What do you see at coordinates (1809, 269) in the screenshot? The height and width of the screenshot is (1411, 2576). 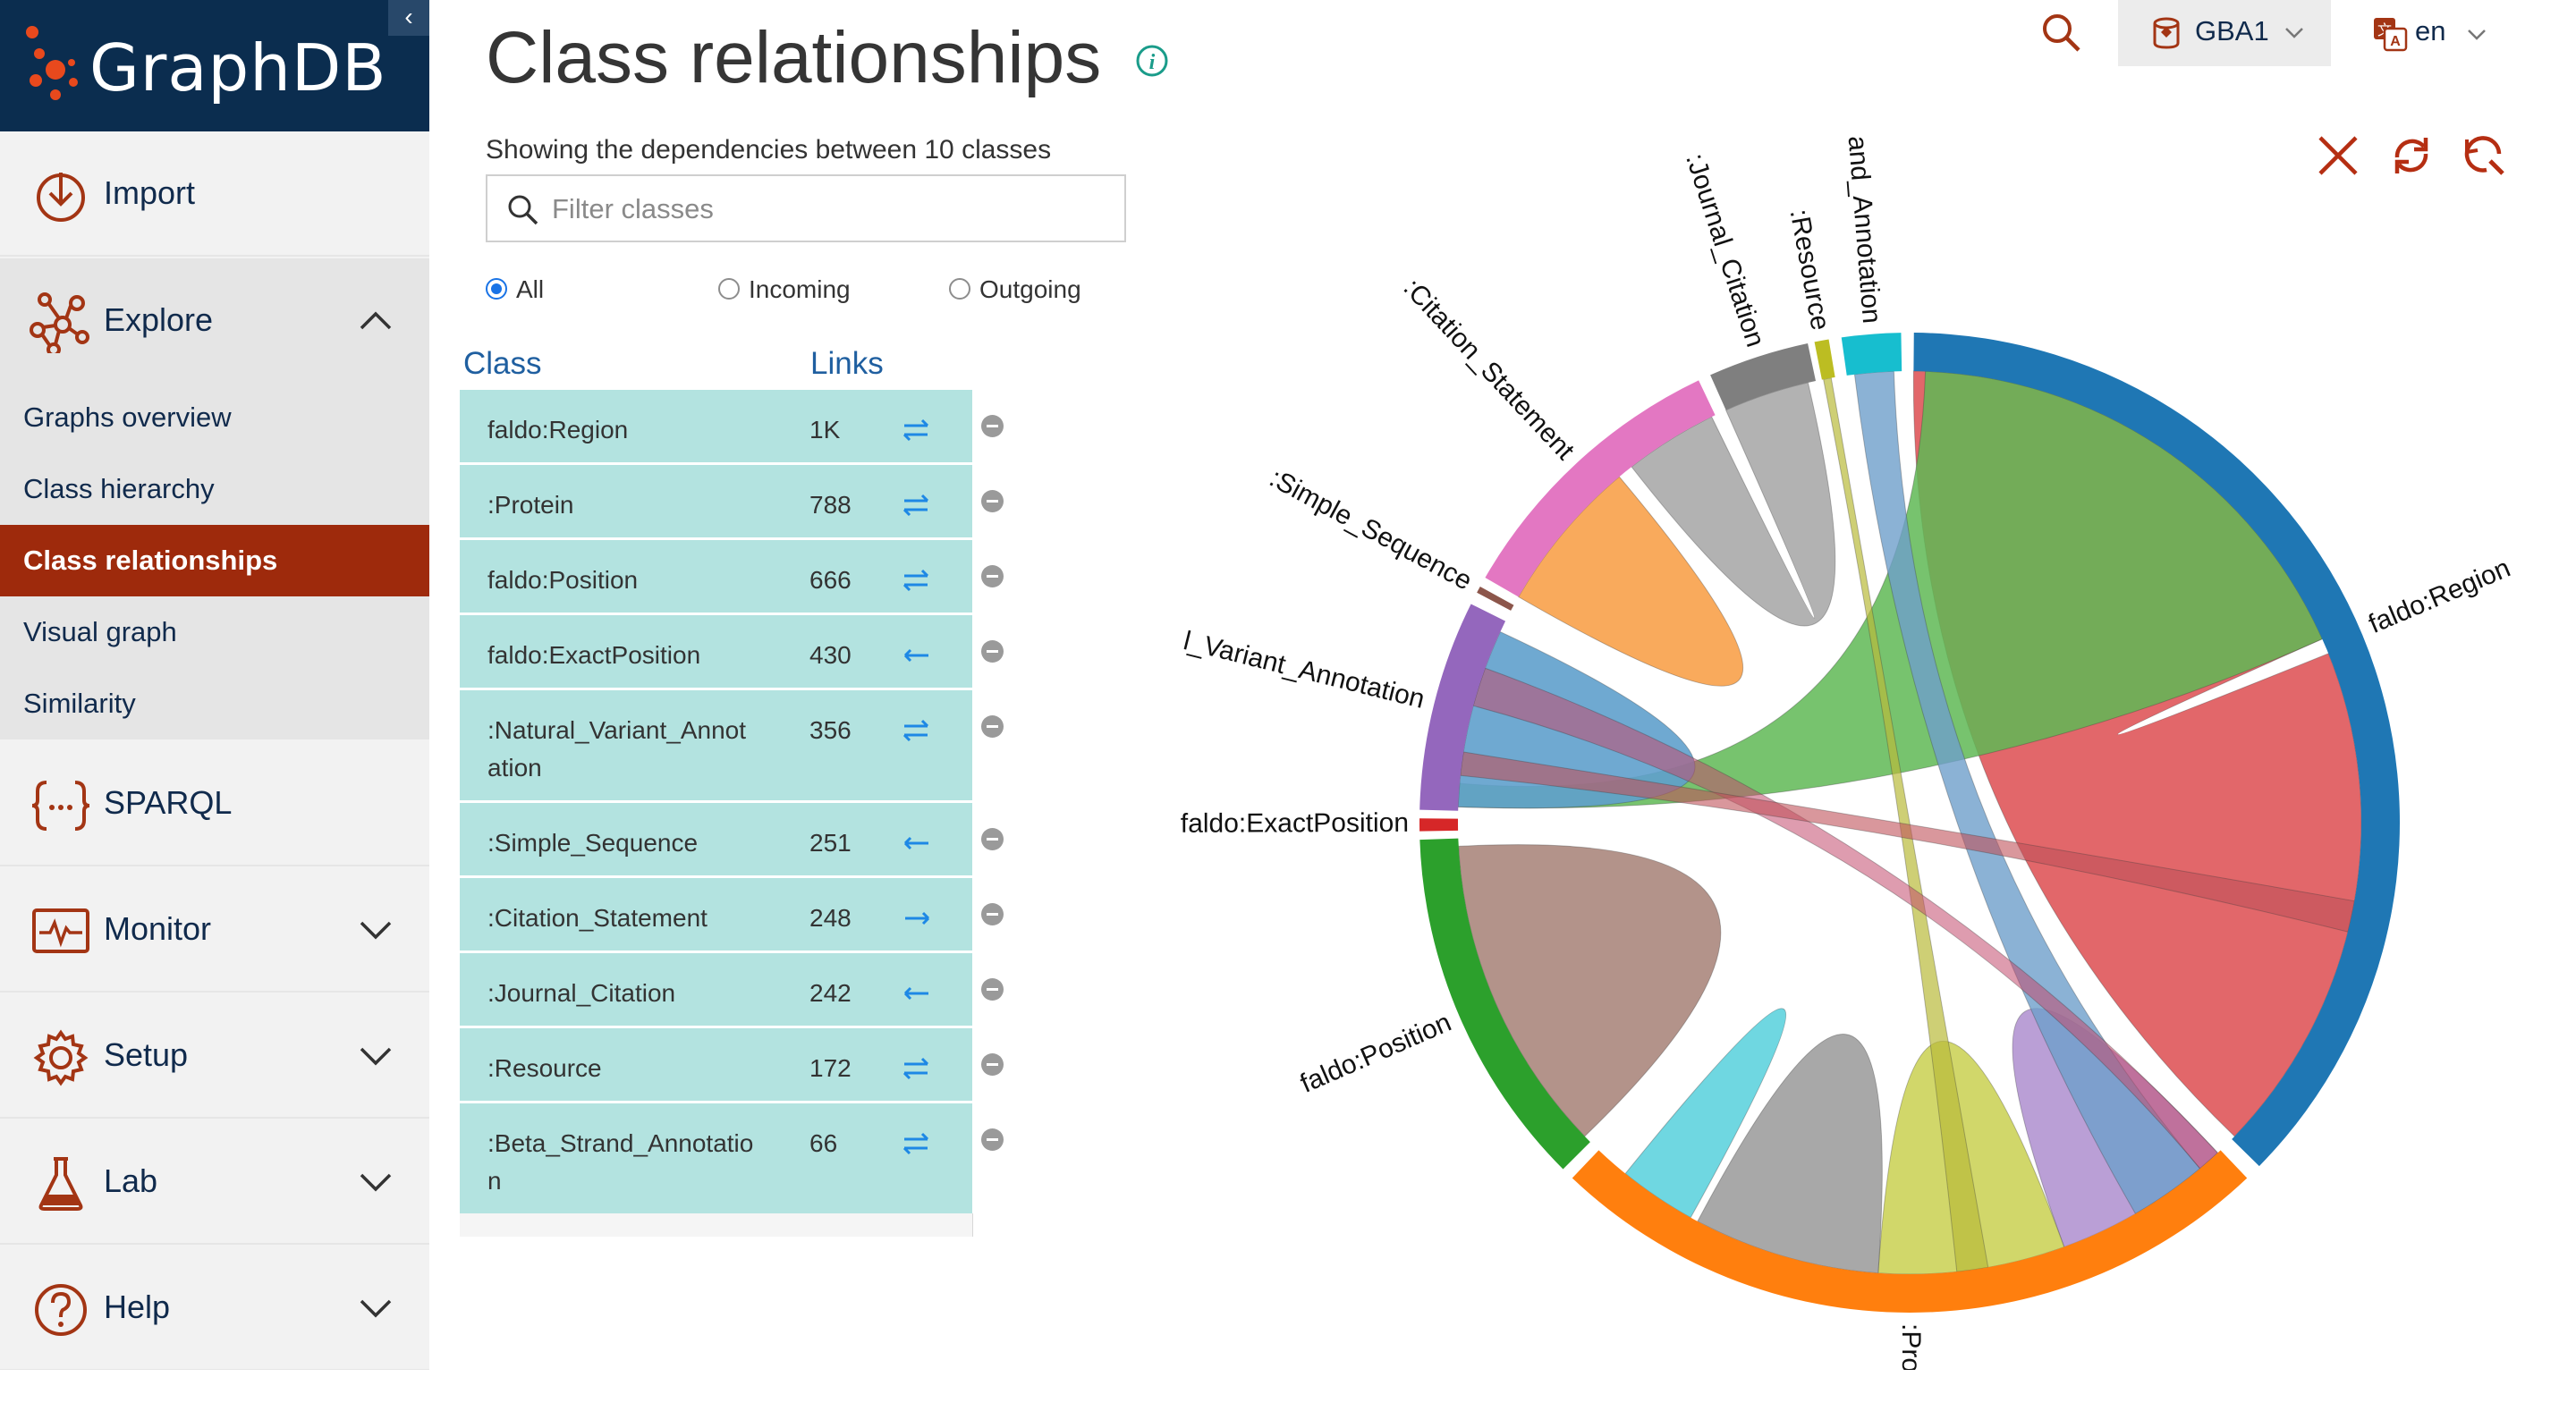 I see `chord-label-resource: :Resource` at bounding box center [1809, 269].